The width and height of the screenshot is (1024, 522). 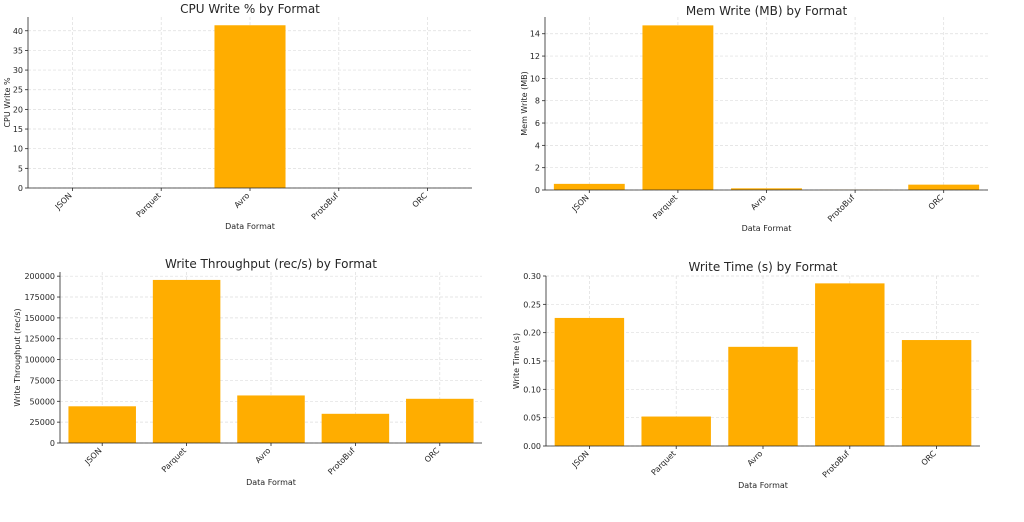 What do you see at coordinates (537, 145) in the screenshot?
I see `y-tick-label: 4` at bounding box center [537, 145].